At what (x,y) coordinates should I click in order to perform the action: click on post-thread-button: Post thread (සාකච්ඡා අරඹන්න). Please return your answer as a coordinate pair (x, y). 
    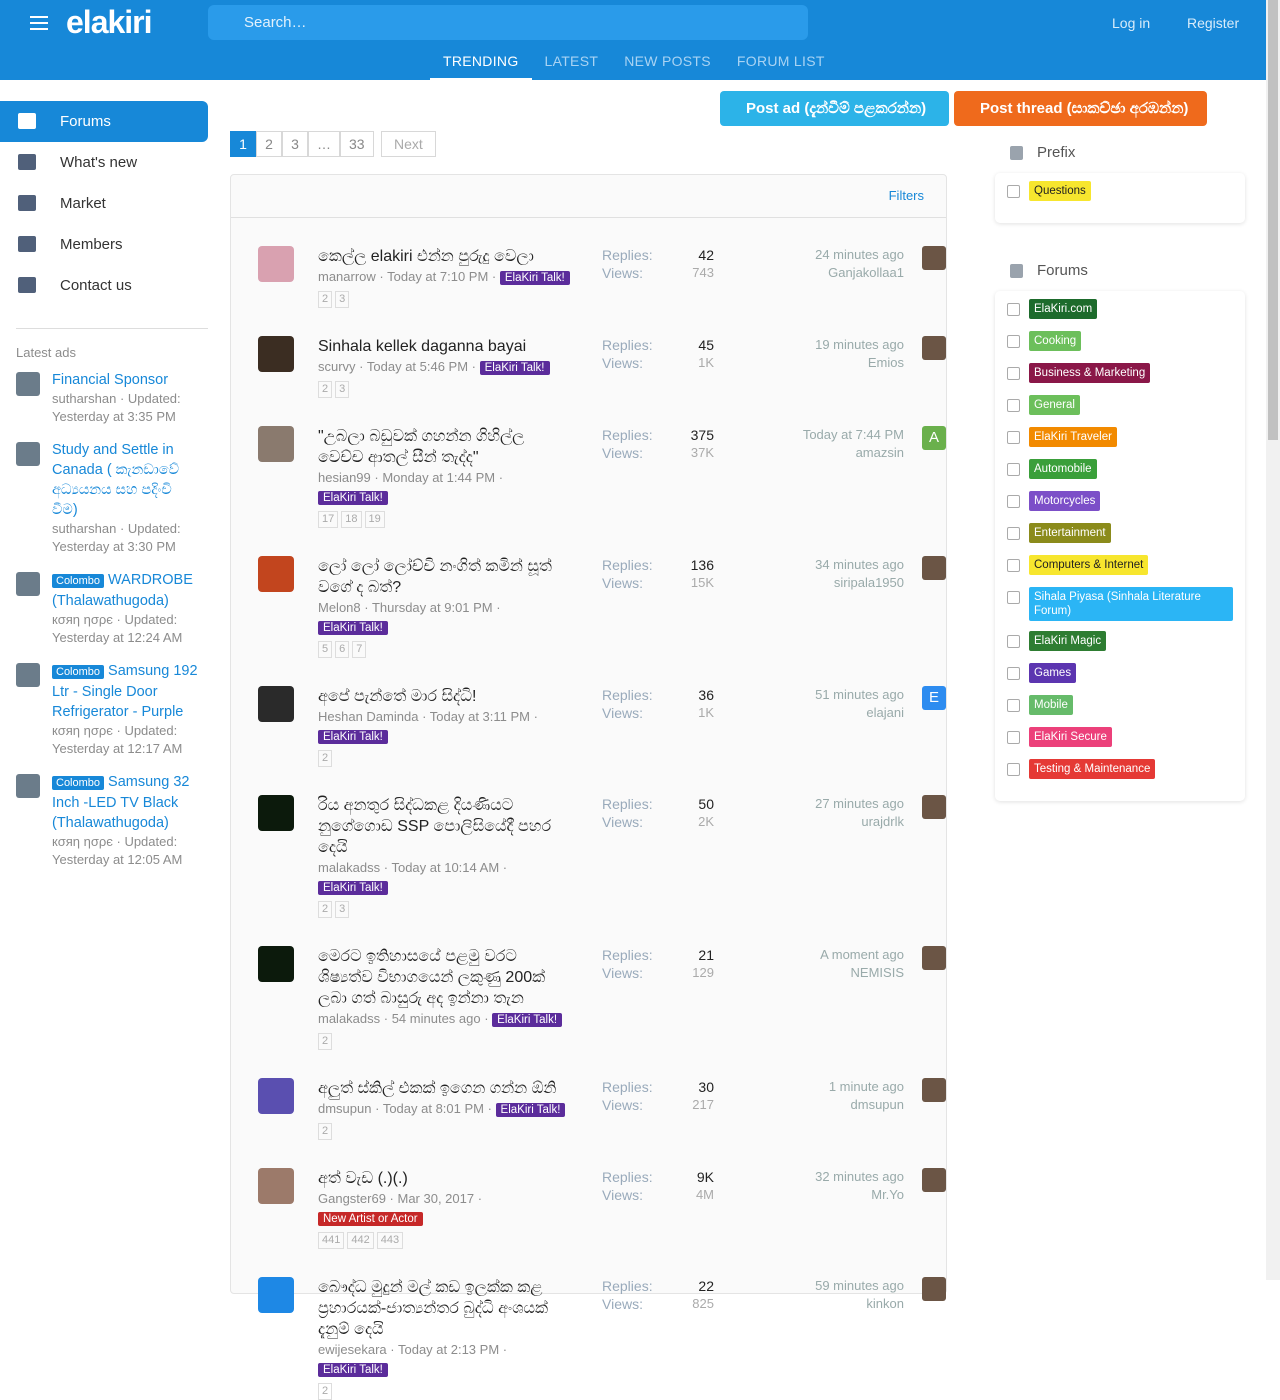
    Looking at the image, I should click on (1080, 108).